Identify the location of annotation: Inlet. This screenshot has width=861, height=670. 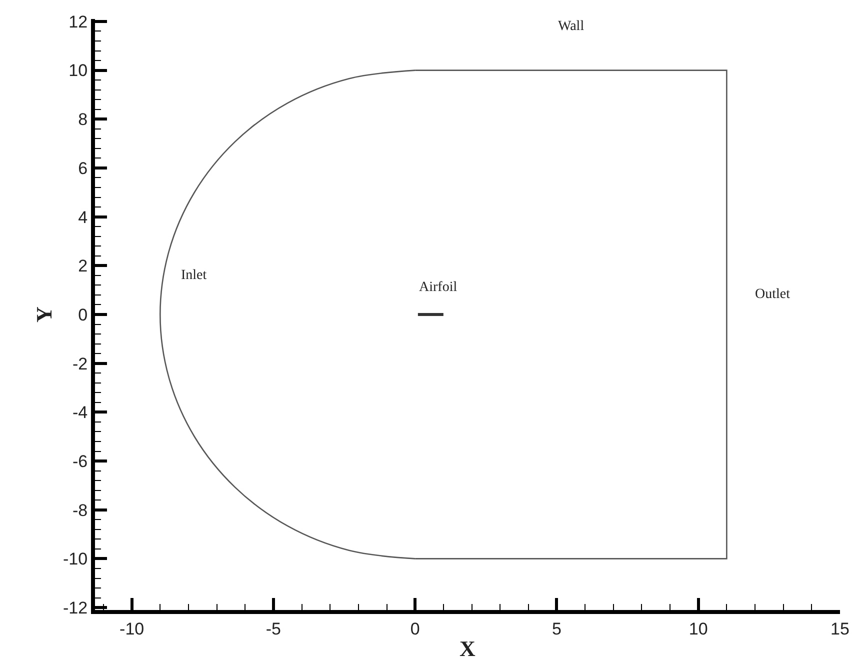
(194, 275).